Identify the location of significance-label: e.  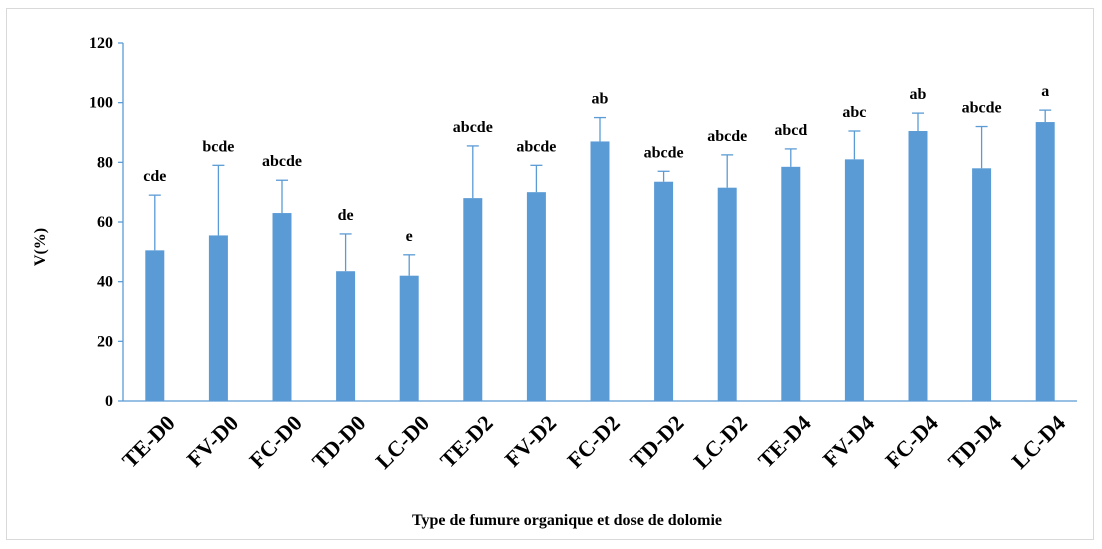
(409, 236).